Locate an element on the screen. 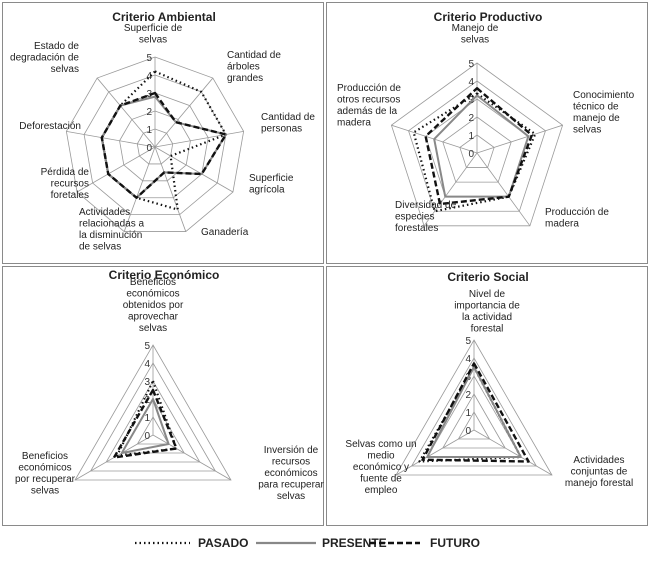 The width and height of the screenshot is (650, 561). axis-label-line: Superficie de is located at coordinates (153, 28).